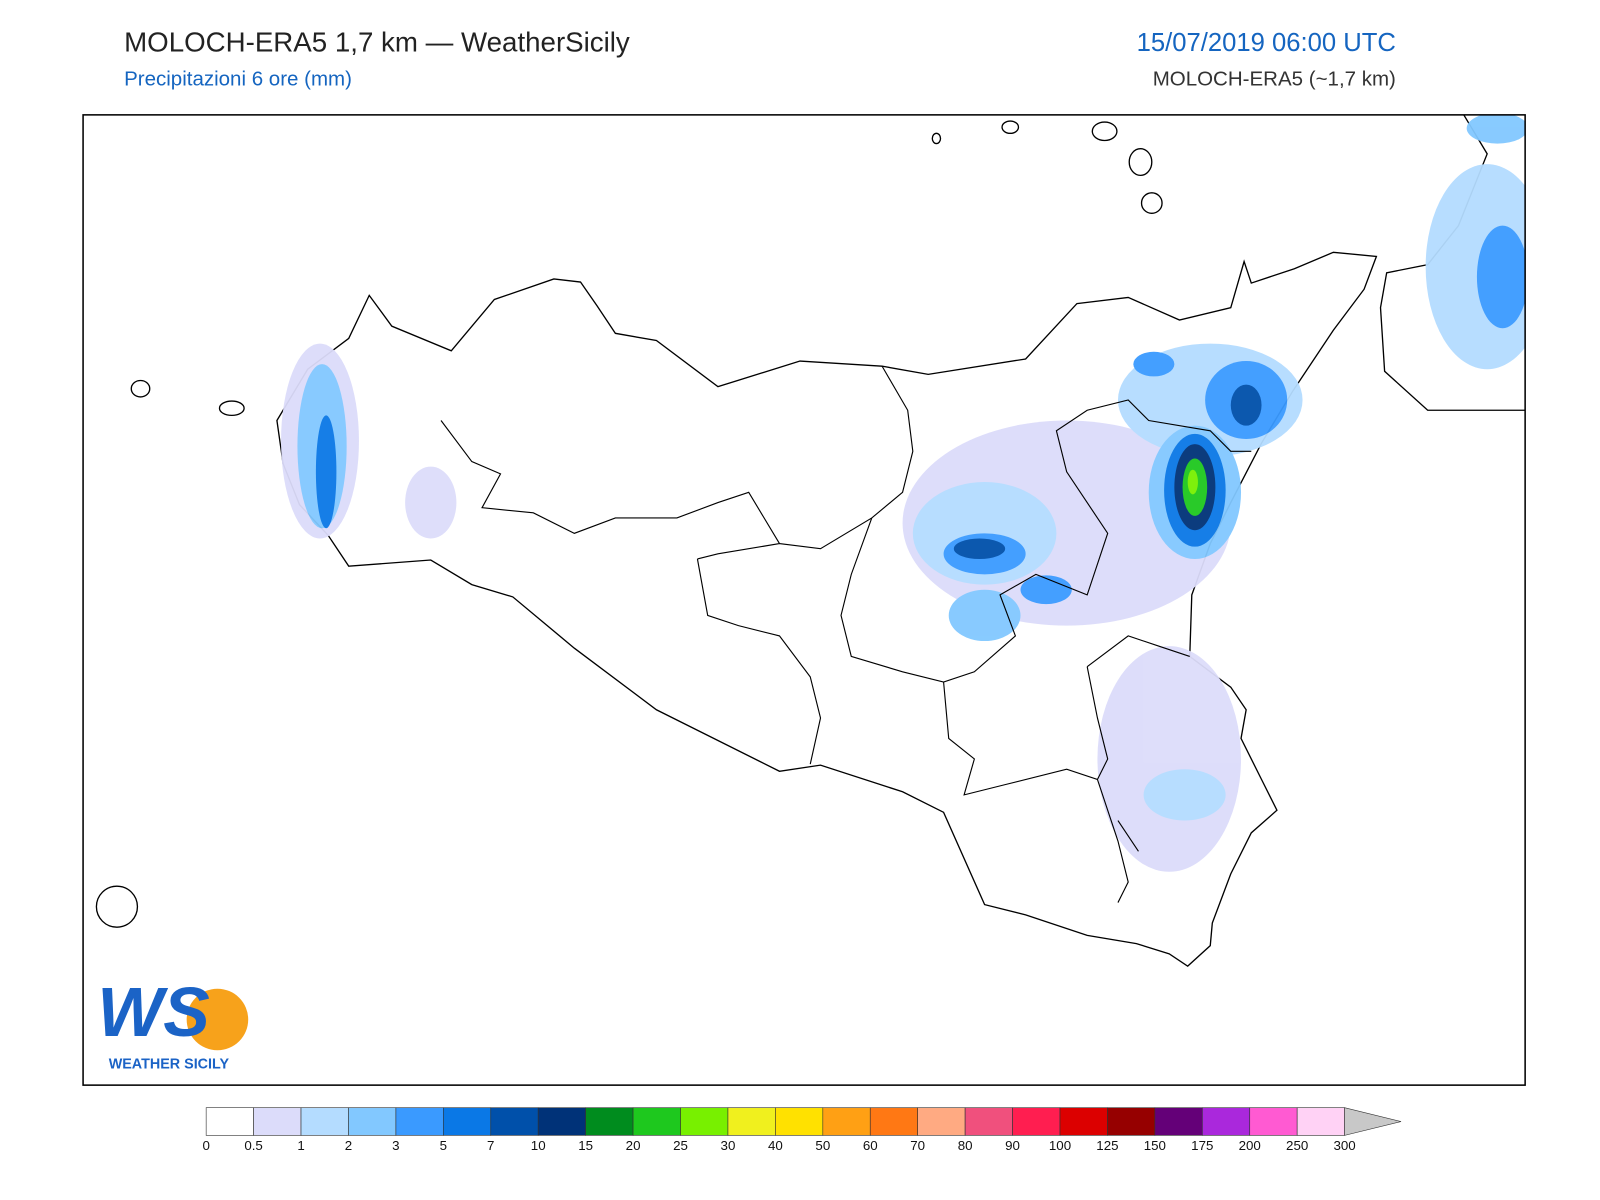 The image size is (1600, 1200). What do you see at coordinates (153, 1012) in the screenshot?
I see `logo-mark: WS` at bounding box center [153, 1012].